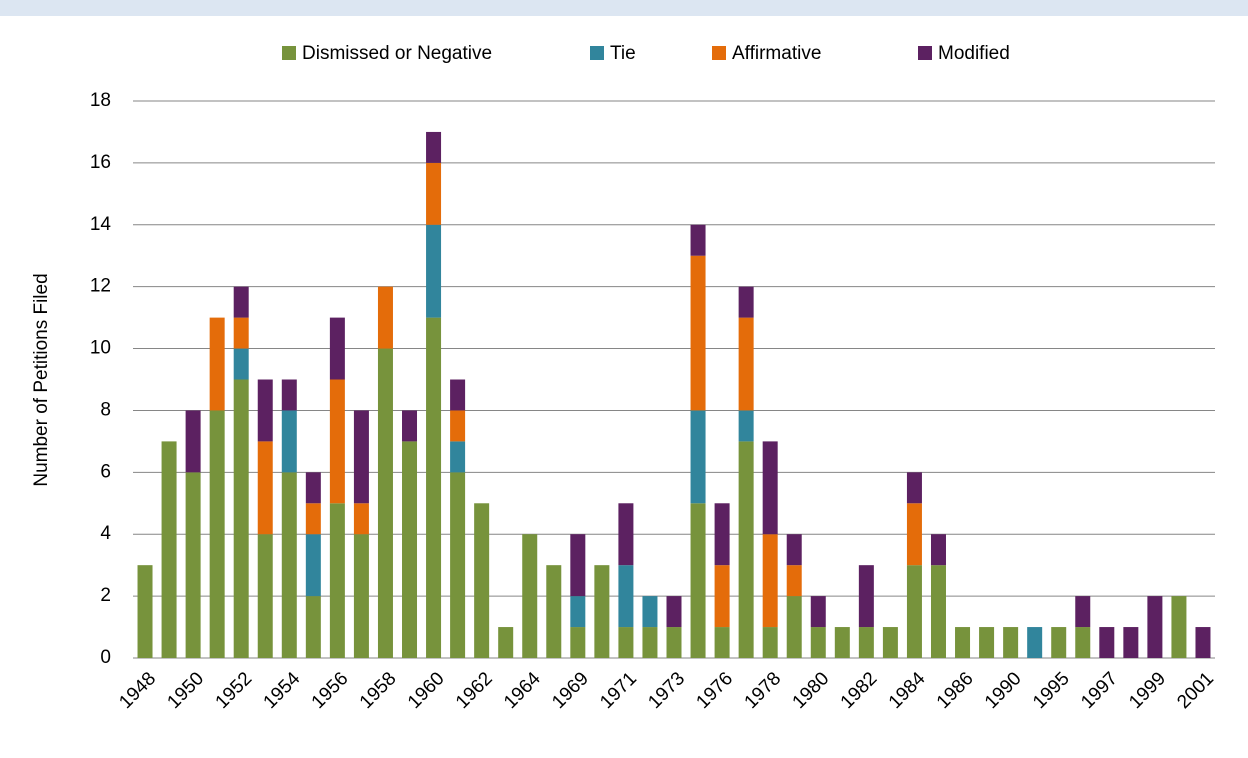 This screenshot has width=1248, height=758. I want to click on y-tick-label: 10, so click(100, 348).